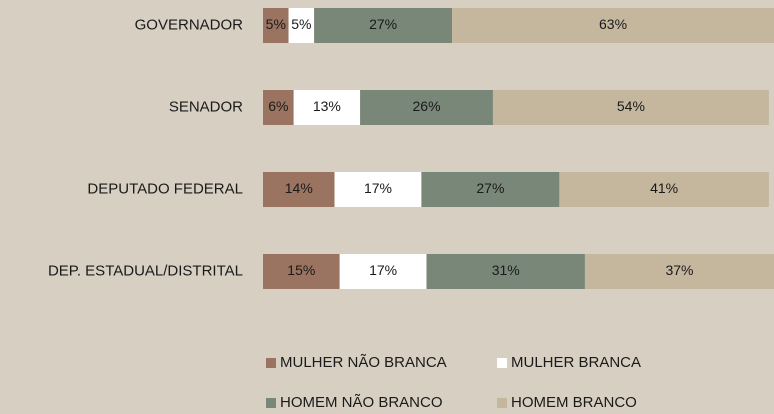  Describe the element at coordinates (574, 402) in the screenshot. I see `legend-label: HOMEM BRANCO` at that location.